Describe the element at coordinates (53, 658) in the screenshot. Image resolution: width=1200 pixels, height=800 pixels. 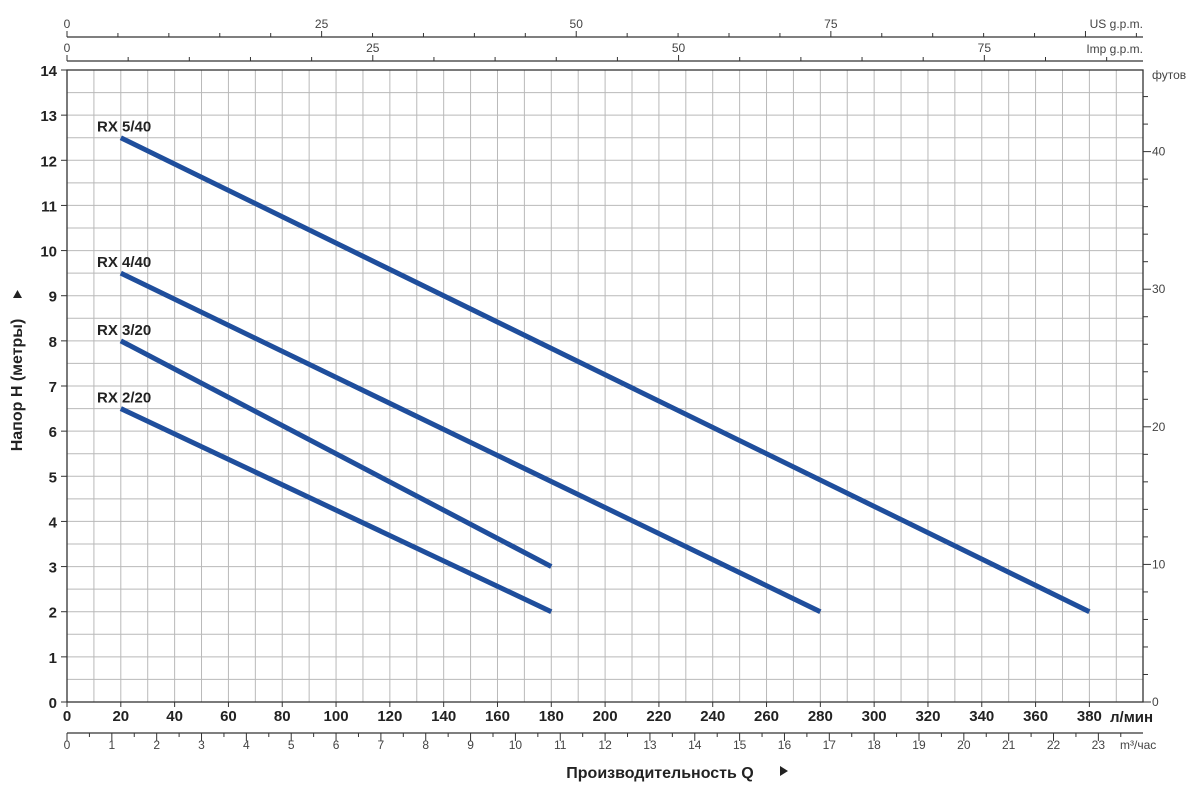
I see `y-tick-label: 1` at that location.